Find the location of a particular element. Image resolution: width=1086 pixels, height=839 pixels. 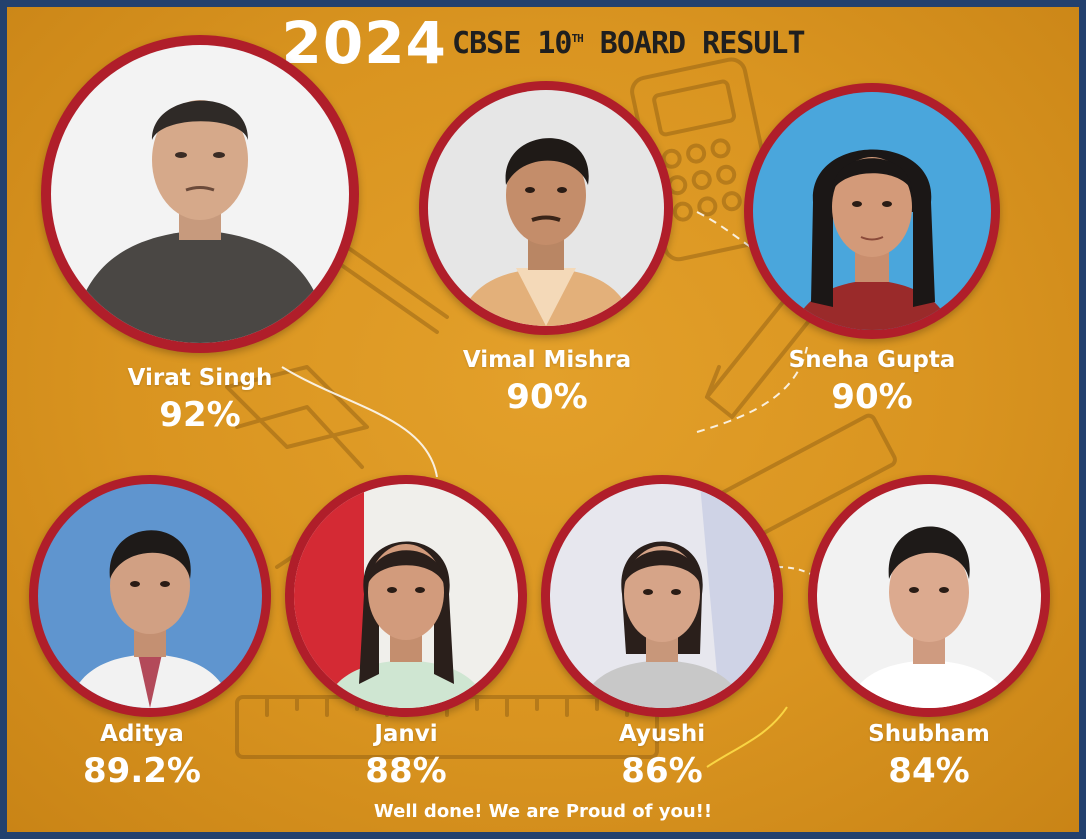

student-name: Vimal Mishra is located at coordinates (547, 360).